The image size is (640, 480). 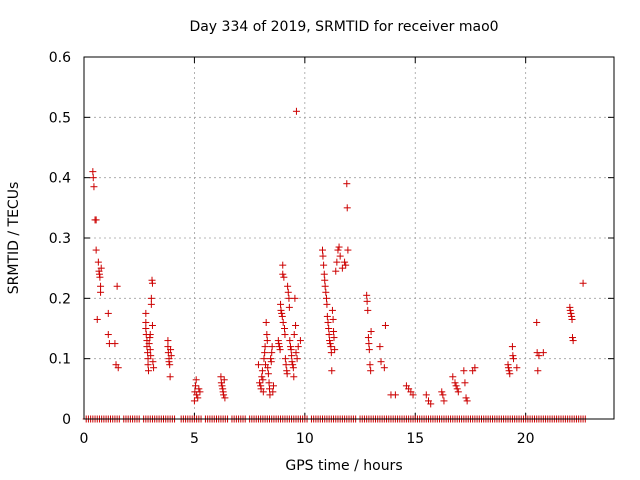 What do you see at coordinates (60, 299) in the screenshot?
I see `y-tick-label: 0.2` at bounding box center [60, 299].